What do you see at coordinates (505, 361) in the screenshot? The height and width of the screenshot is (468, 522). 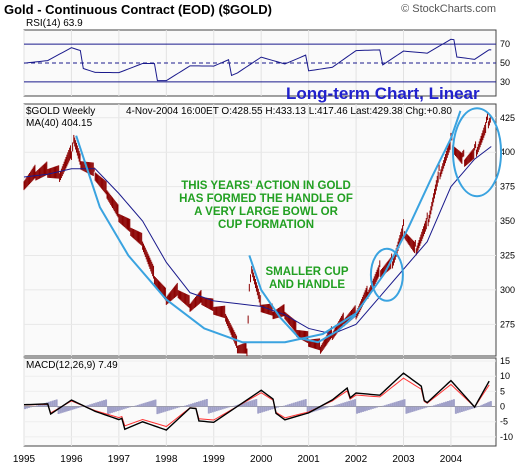 I see `macd-y-tick-label: 15` at bounding box center [505, 361].